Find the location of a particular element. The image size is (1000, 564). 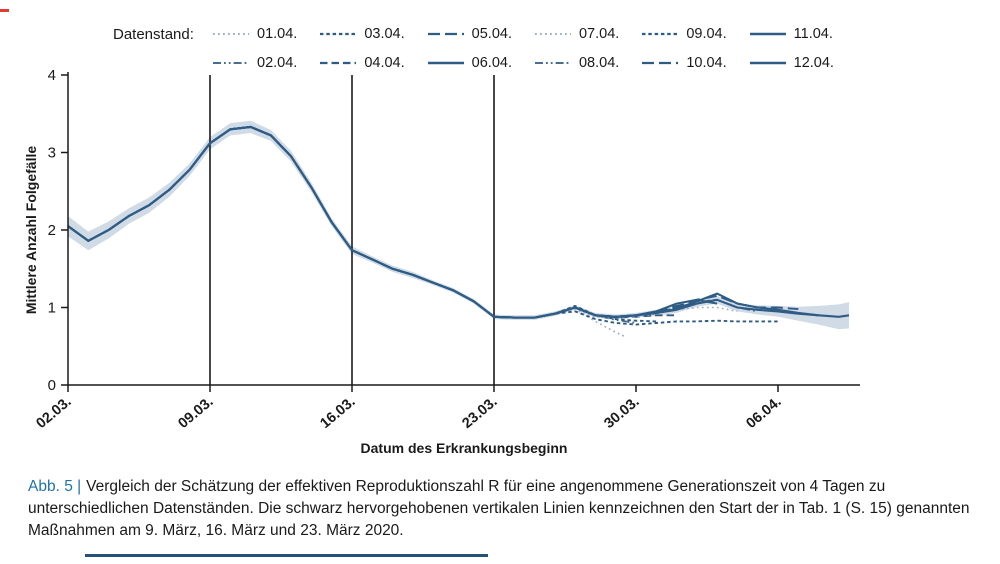

y-tick-label: 0 is located at coordinates (52, 385).